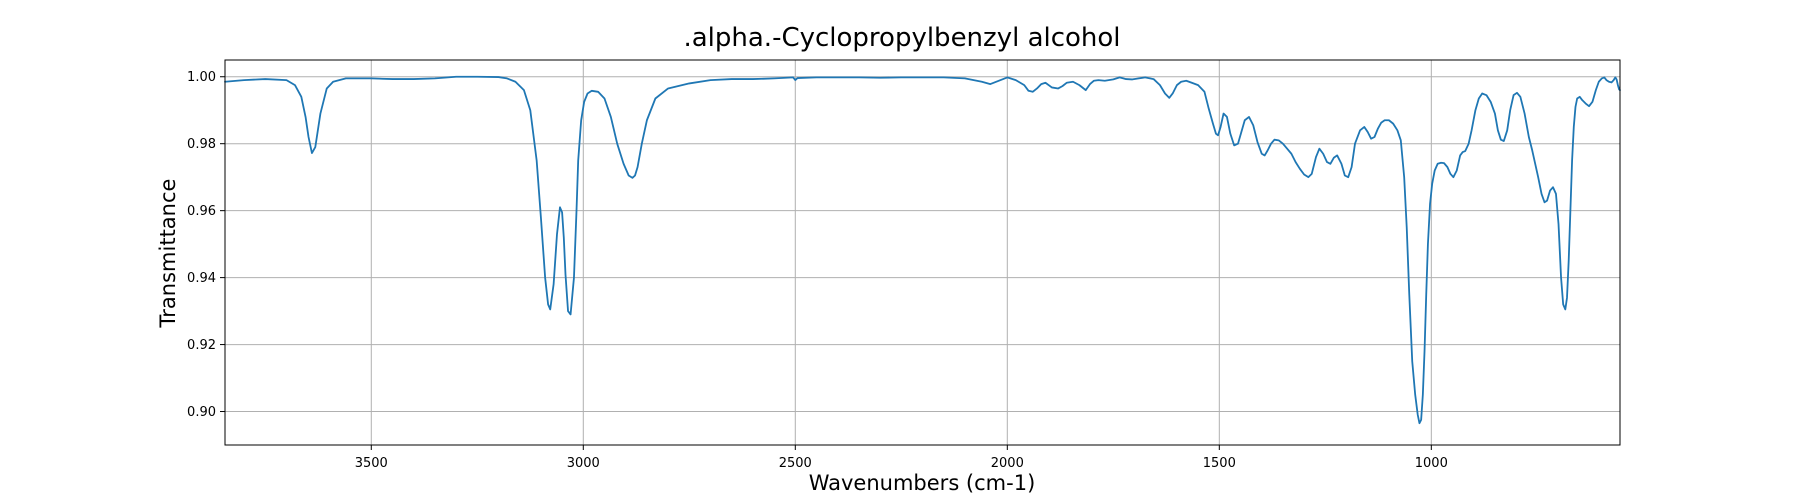  What do you see at coordinates (201, 77) in the screenshot?
I see `y-tick-label: 1.00` at bounding box center [201, 77].